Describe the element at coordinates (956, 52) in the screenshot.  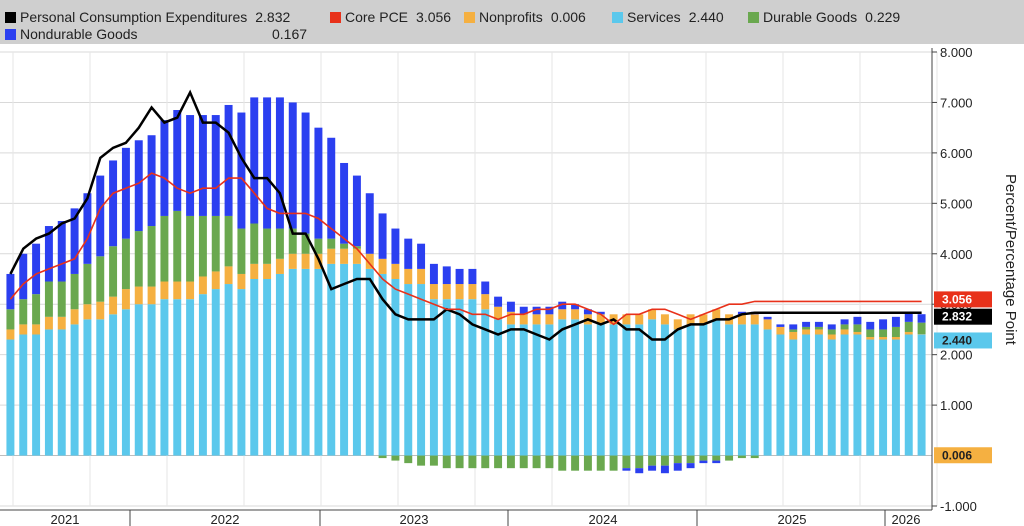
I see `y-tick-label: 8.000` at that location.